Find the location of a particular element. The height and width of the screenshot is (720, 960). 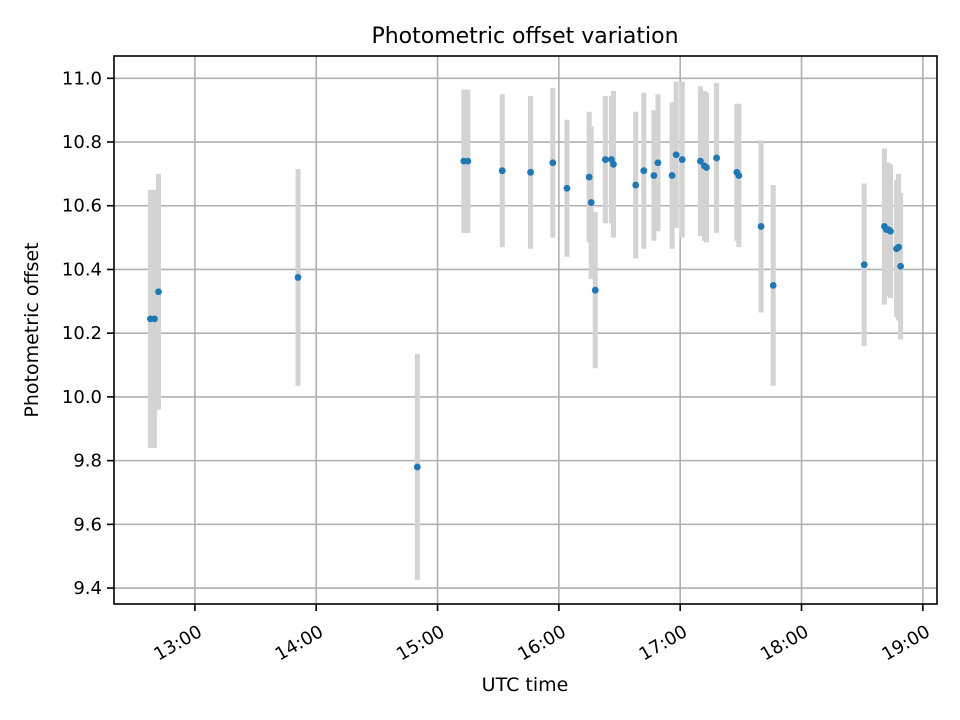

x-tick-label: 13:00 is located at coordinates (177, 643).